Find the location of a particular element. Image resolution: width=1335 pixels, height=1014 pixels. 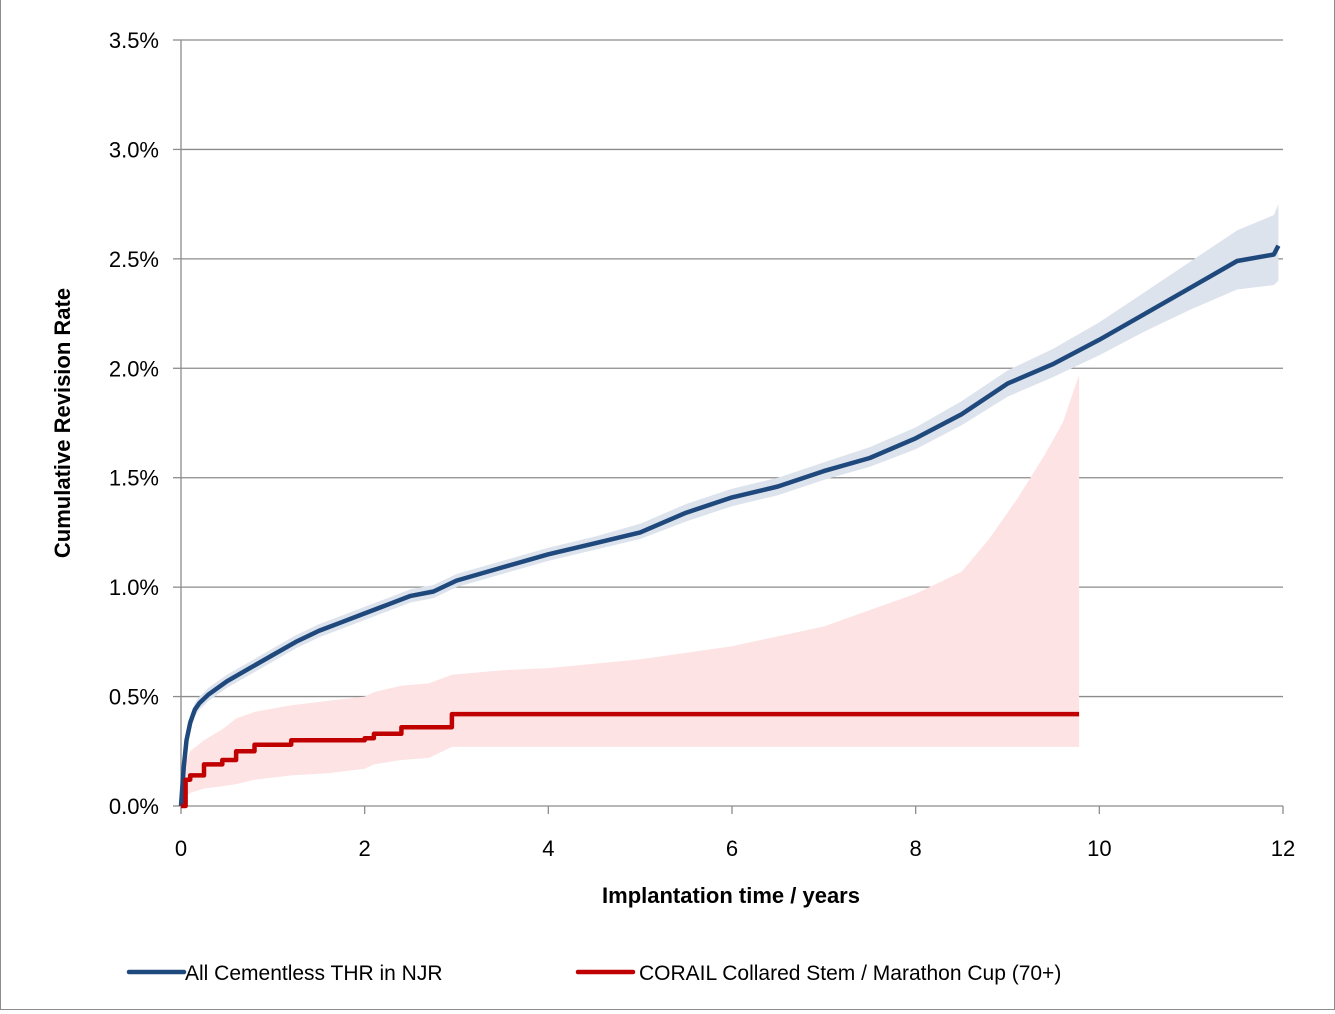

y-tick-label: 2.0% is located at coordinates (134, 368).